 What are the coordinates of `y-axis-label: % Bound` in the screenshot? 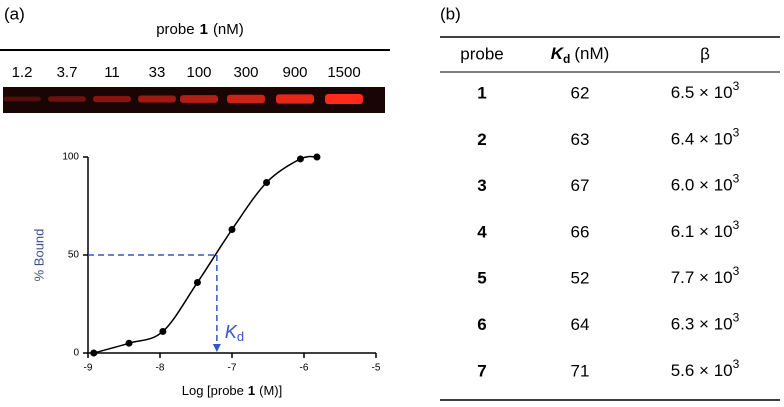 It's located at (38, 255).